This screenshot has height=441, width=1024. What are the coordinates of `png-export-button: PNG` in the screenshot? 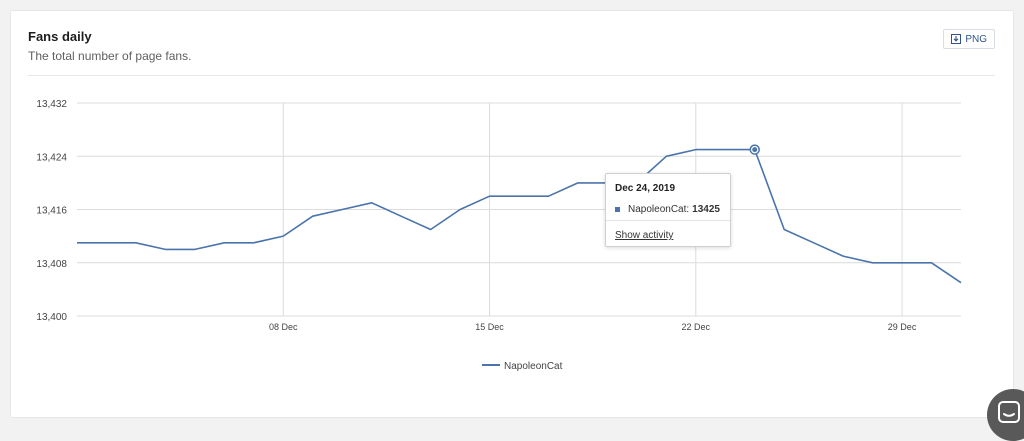 It's located at (969, 39).